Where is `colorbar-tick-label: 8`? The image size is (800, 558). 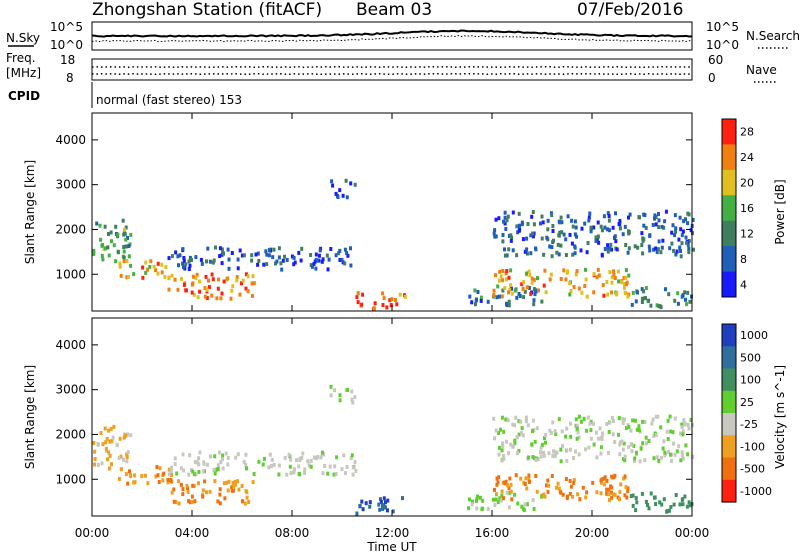 colorbar-tick-label: 8 is located at coordinates (743, 259).